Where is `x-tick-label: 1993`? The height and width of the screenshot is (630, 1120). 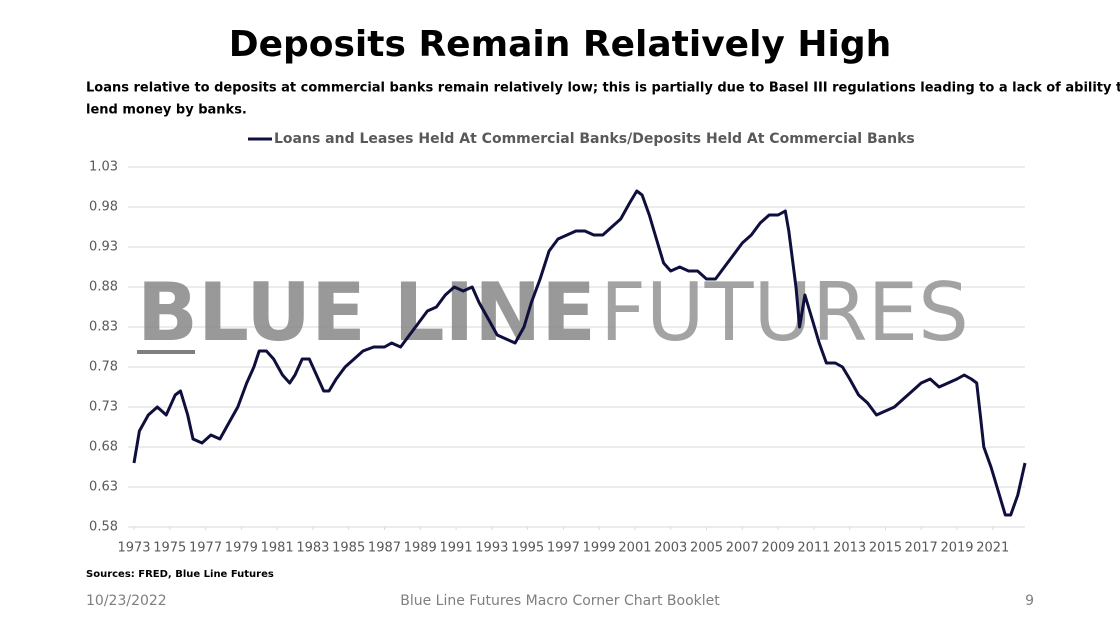
x-tick-label: 1993 is located at coordinates (491, 548).